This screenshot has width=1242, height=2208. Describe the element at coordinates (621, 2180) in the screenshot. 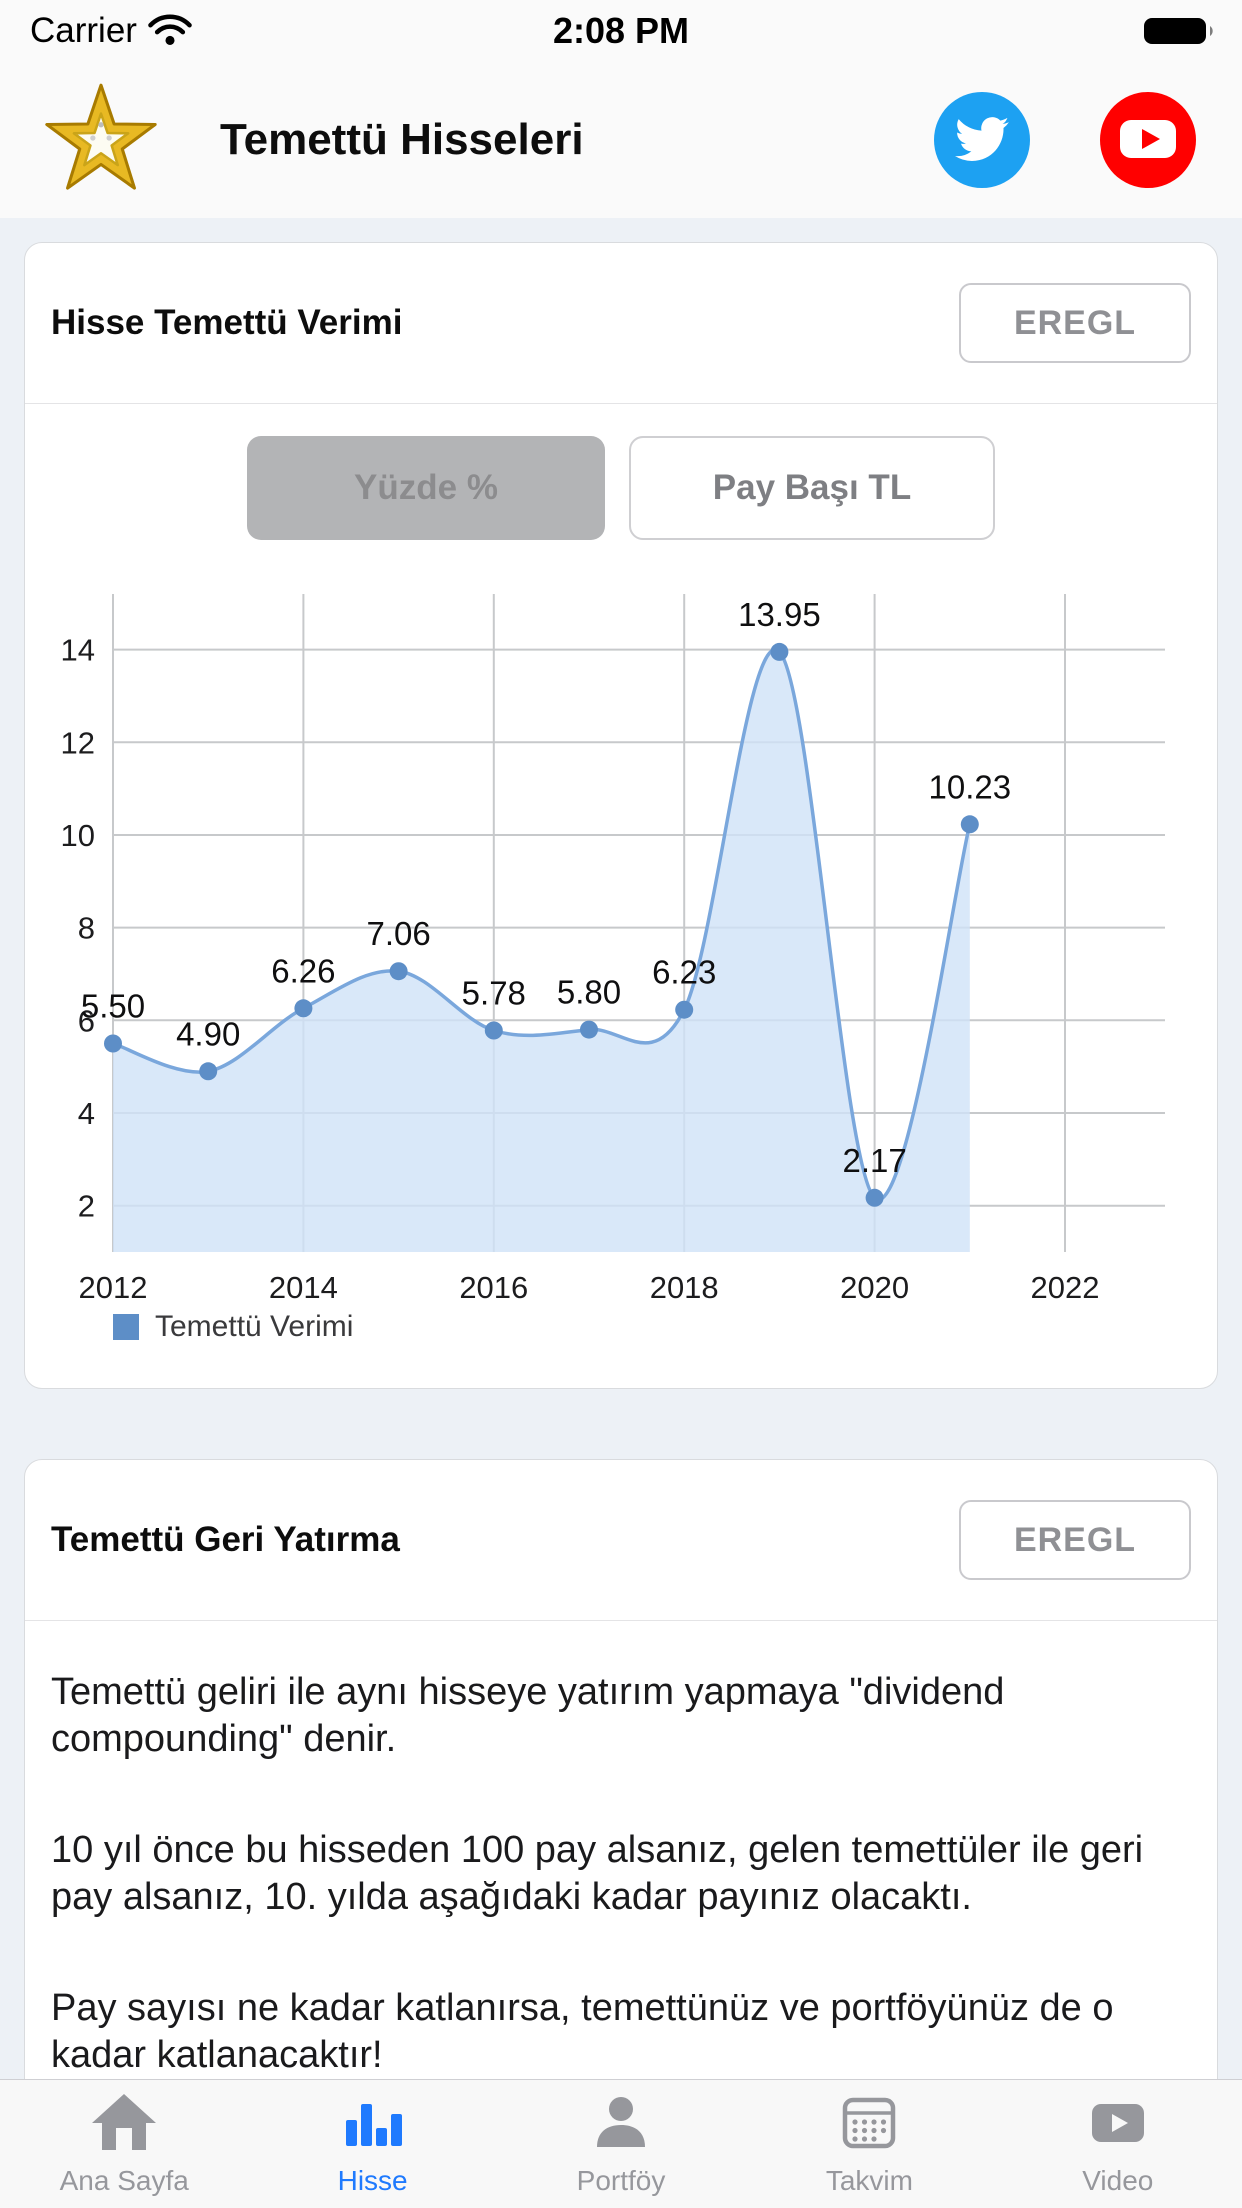

I see `tab-label: Portföy` at that location.